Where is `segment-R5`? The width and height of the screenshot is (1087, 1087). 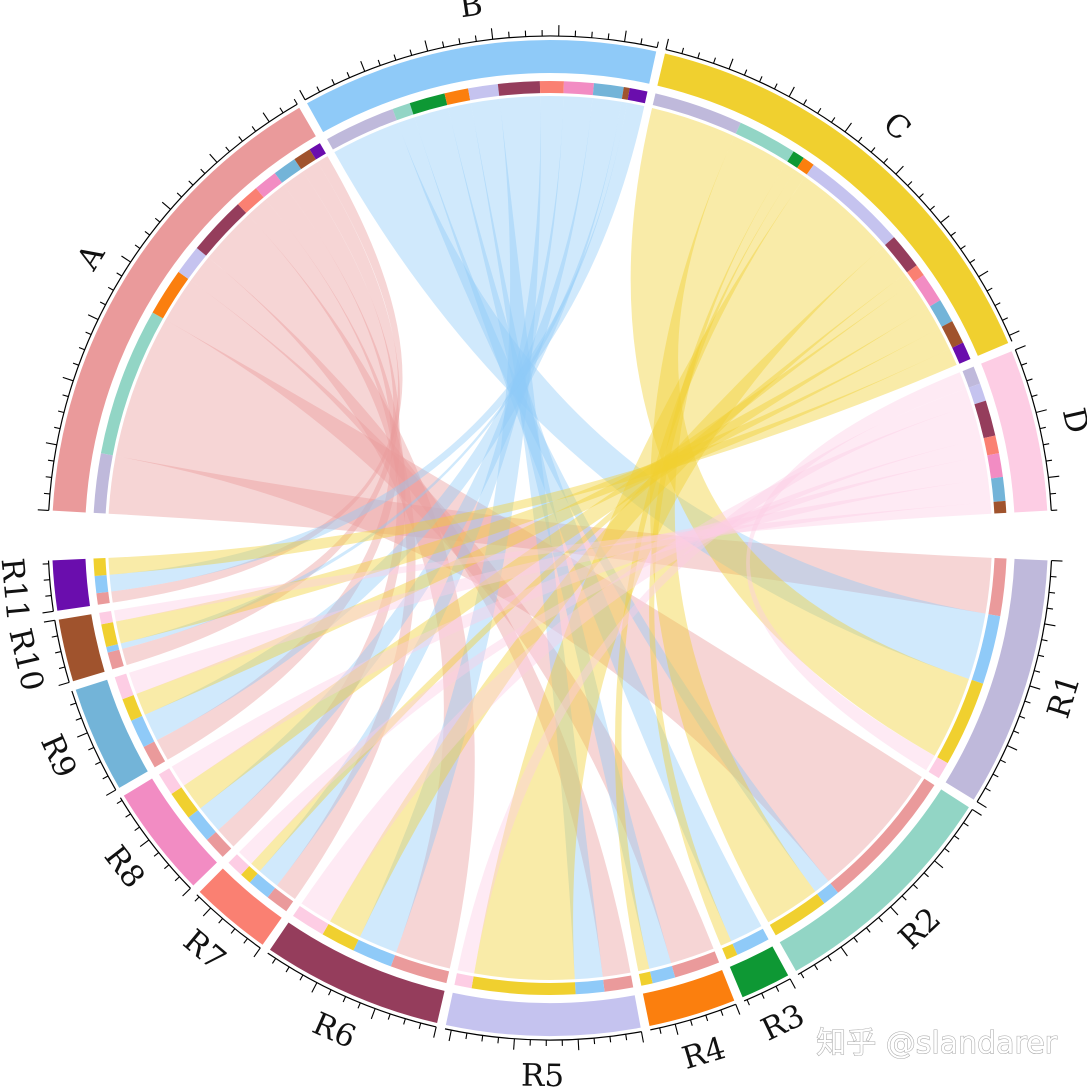
segment-R5 is located at coordinates (543, 1014).